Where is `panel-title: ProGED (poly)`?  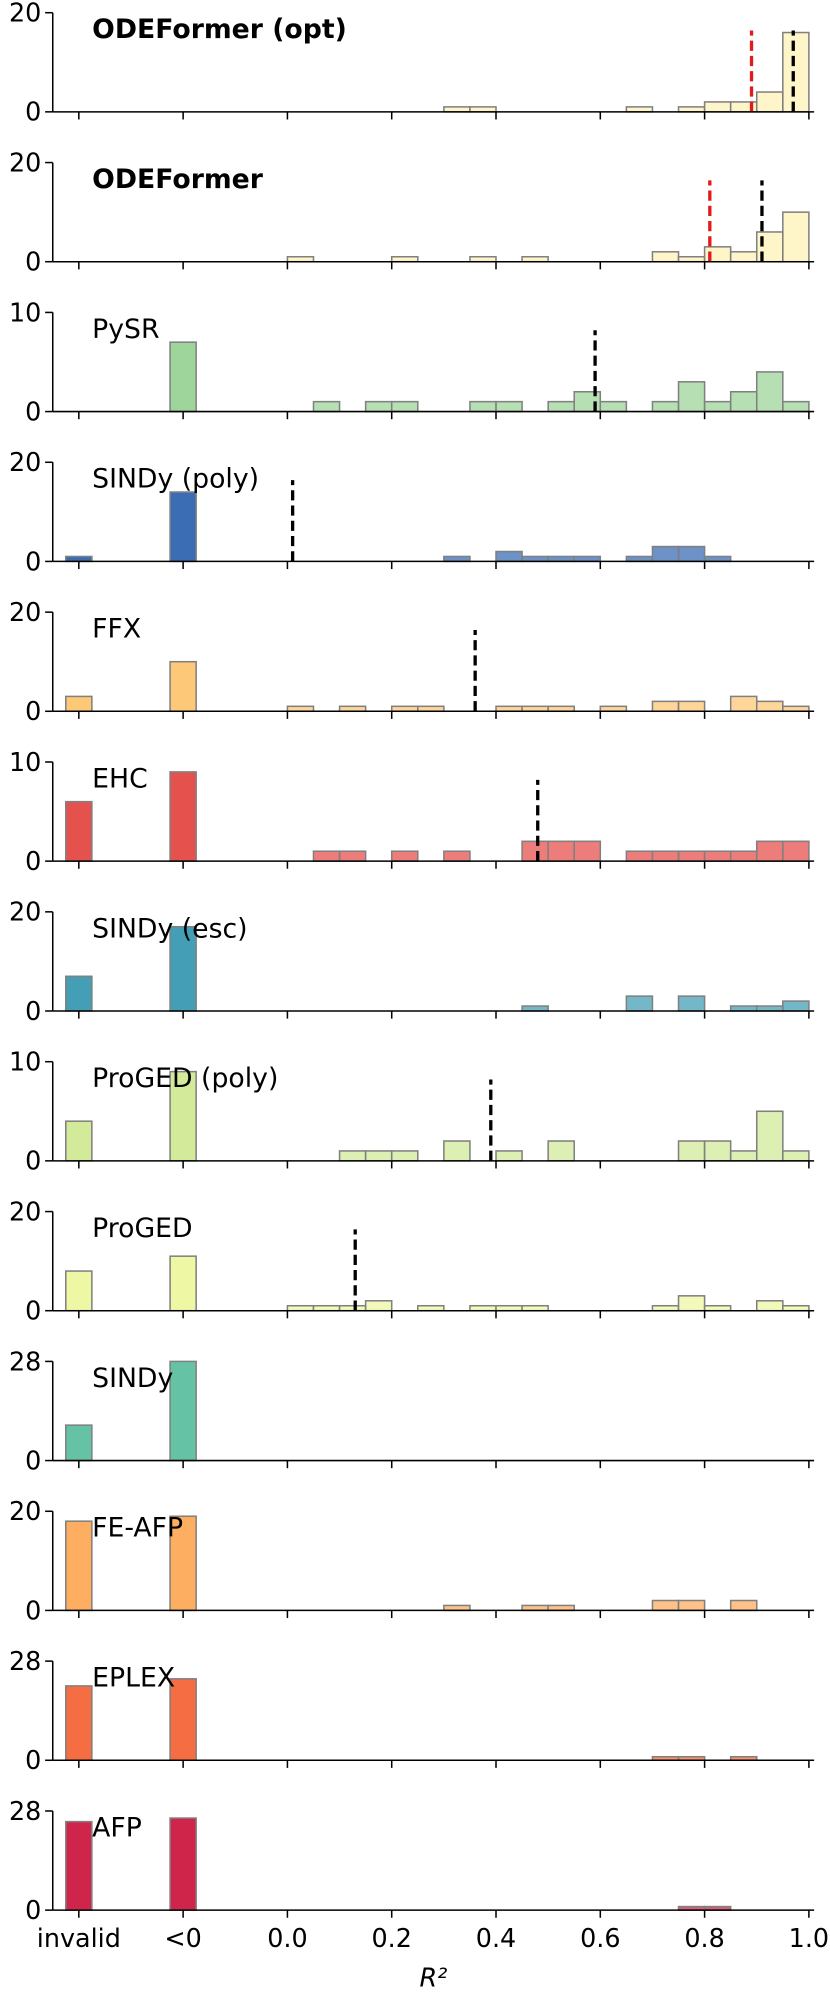
panel-title: ProGED (poly) is located at coordinates (185, 1078).